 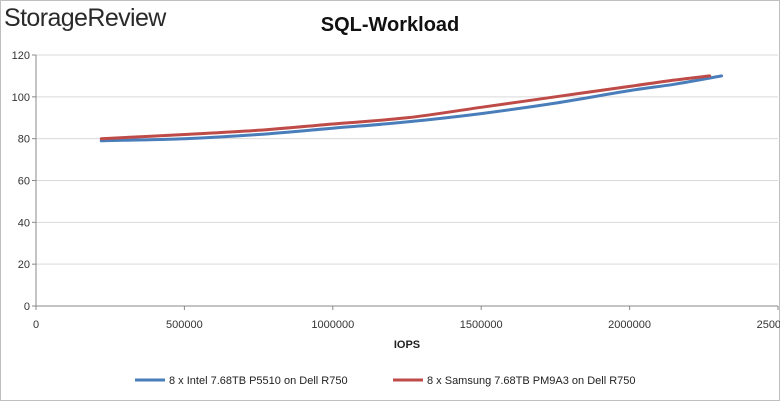 I want to click on y-tick-label: 0, so click(x=27, y=307).